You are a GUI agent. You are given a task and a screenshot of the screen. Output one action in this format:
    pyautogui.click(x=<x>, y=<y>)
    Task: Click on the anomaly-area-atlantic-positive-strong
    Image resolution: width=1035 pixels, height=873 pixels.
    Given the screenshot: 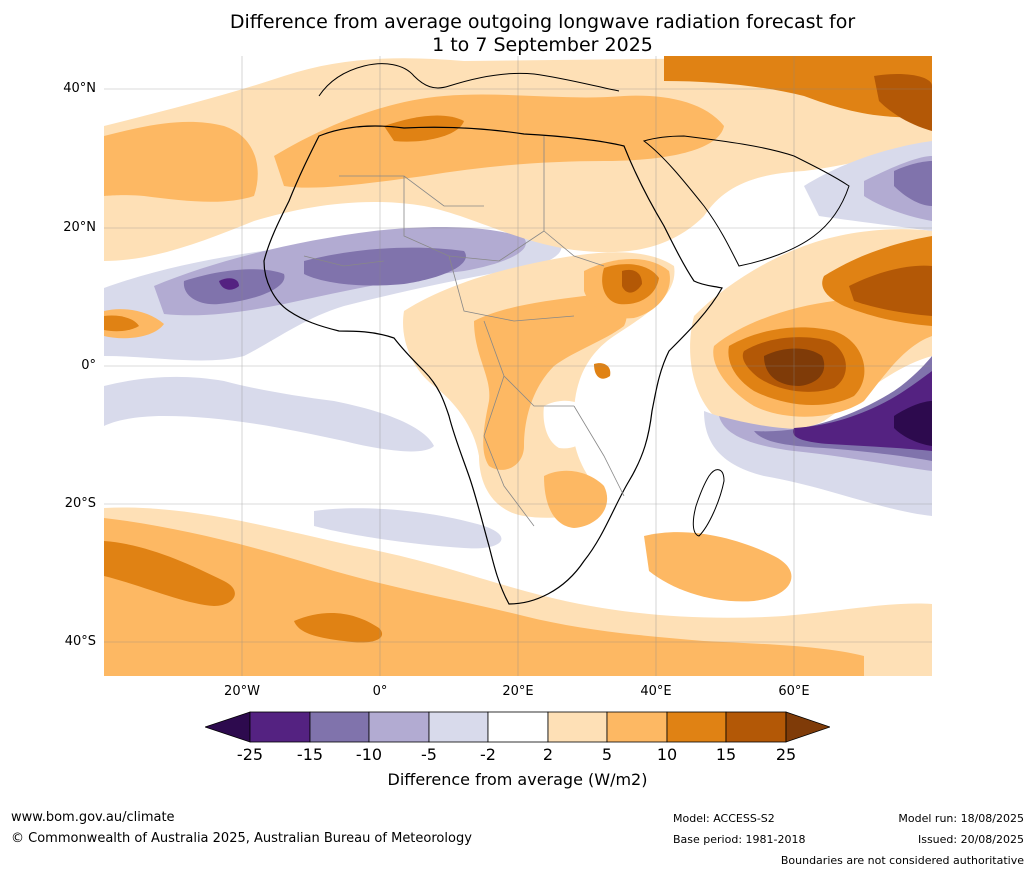 What is the action you would take?
    pyautogui.click(x=121, y=323)
    